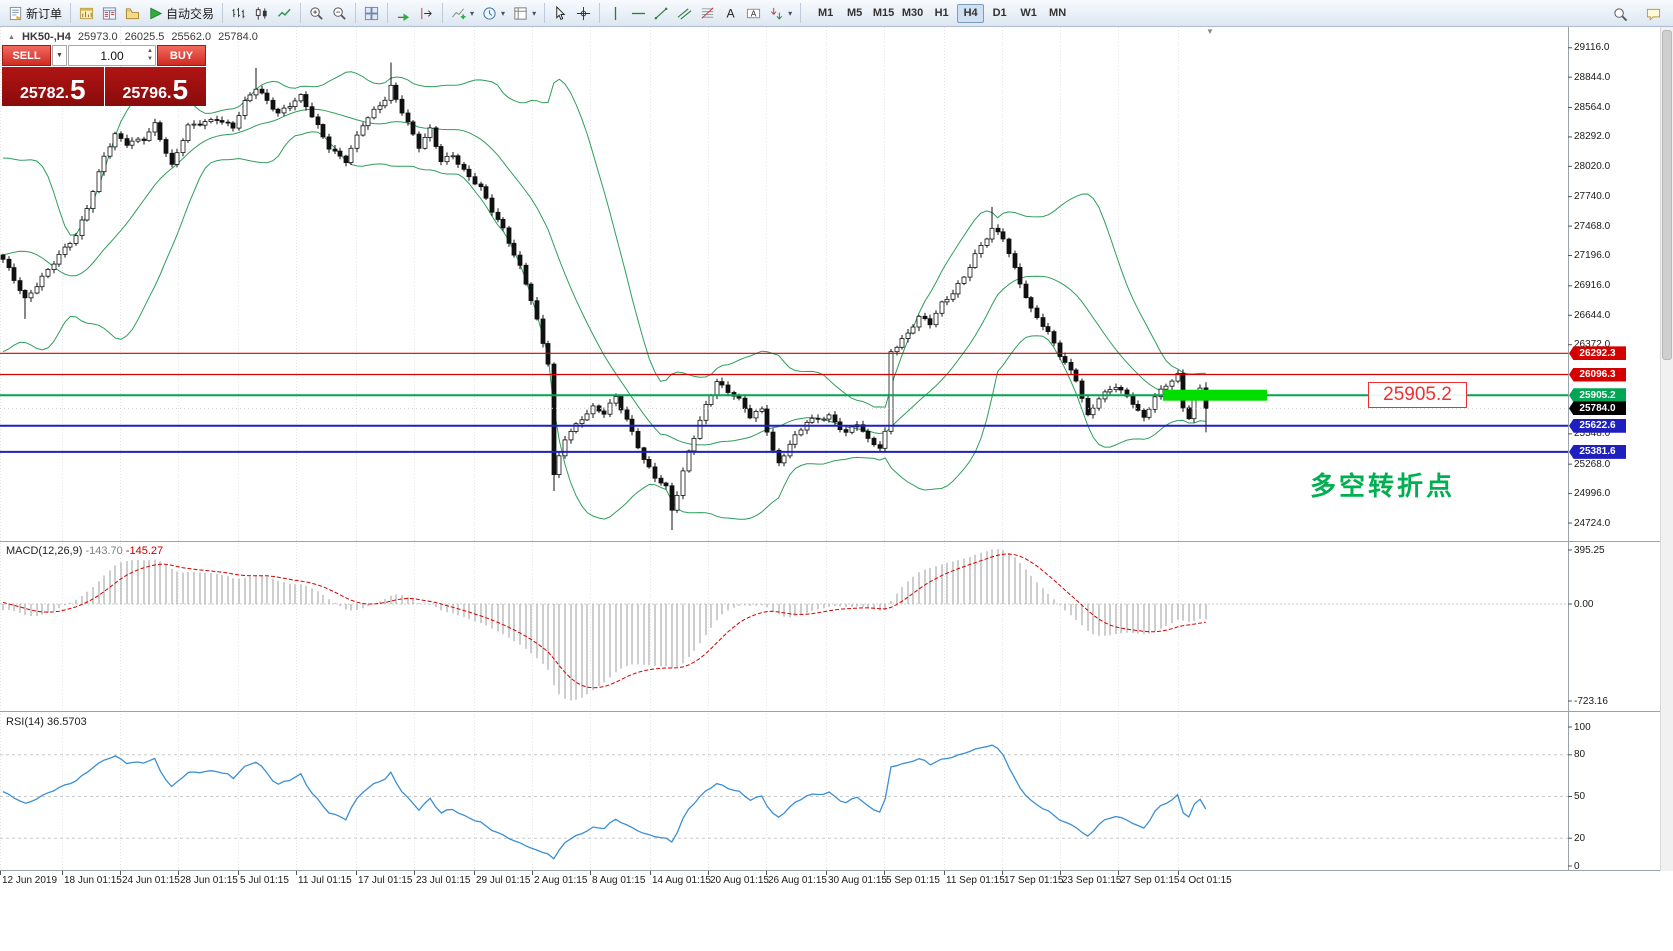 Image resolution: width=1673 pixels, height=951 pixels. Describe the element at coordinates (155, 86) in the screenshot. I see `buy-price: 25796. 5` at that location.